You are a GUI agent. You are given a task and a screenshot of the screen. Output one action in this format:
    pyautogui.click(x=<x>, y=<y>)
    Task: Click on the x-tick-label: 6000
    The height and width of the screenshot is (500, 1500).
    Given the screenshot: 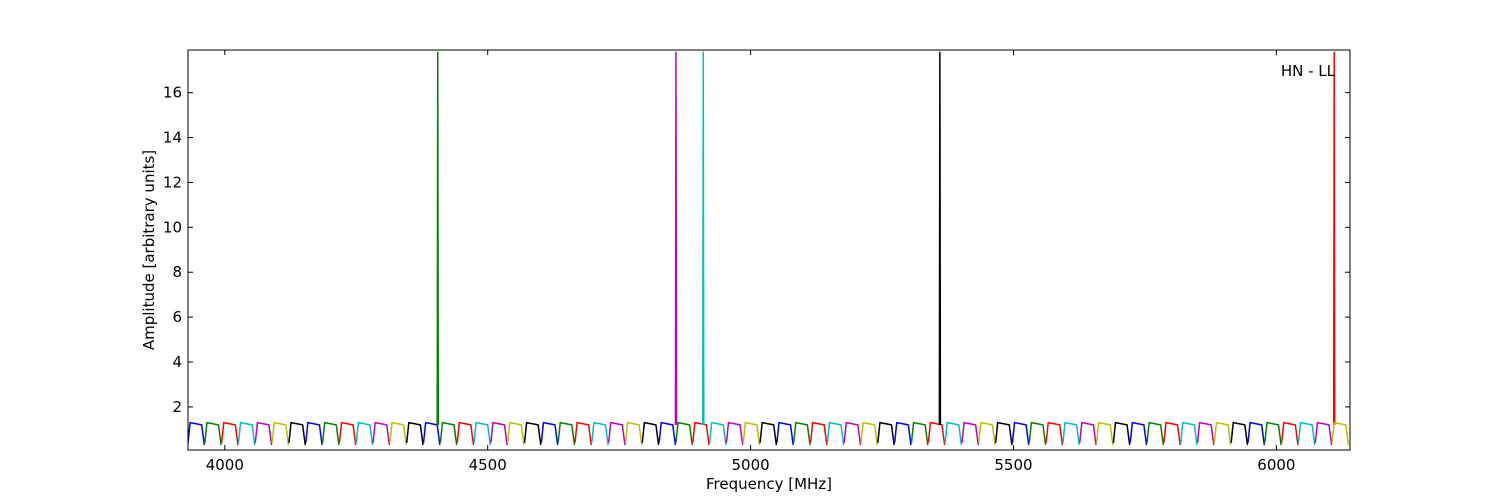 What is the action you would take?
    pyautogui.click(x=1276, y=465)
    